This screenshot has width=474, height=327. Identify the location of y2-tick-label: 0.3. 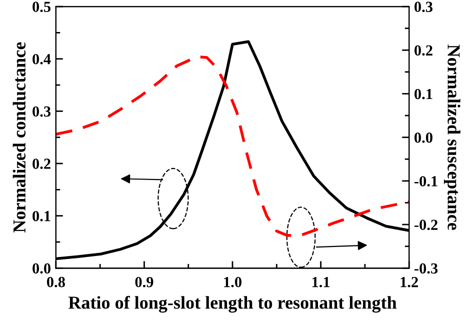
(423, 7).